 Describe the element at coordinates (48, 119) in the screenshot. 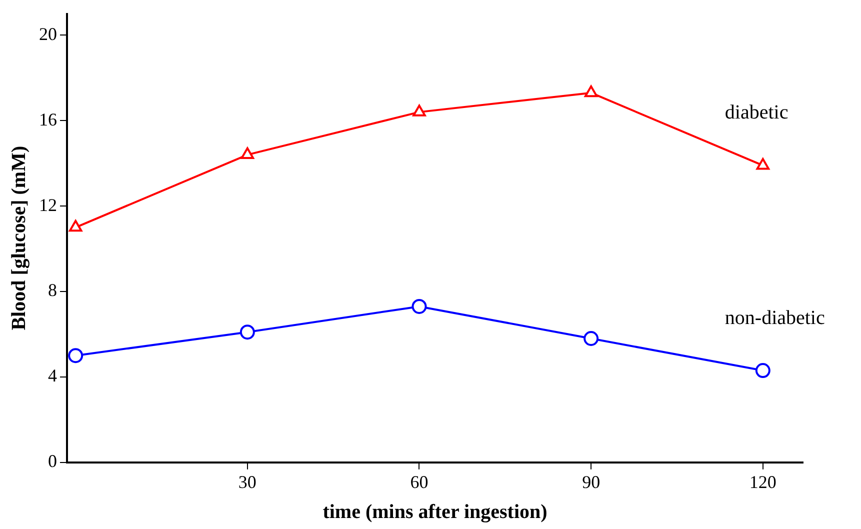

I see `y-tick-label: 16` at that location.